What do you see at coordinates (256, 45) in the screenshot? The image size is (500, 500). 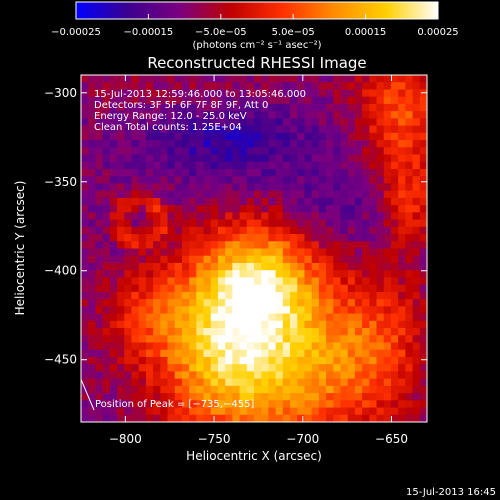 I see `colorbar-unit-label: (photons cm⁻² s⁻¹ asec⁻²)` at bounding box center [256, 45].